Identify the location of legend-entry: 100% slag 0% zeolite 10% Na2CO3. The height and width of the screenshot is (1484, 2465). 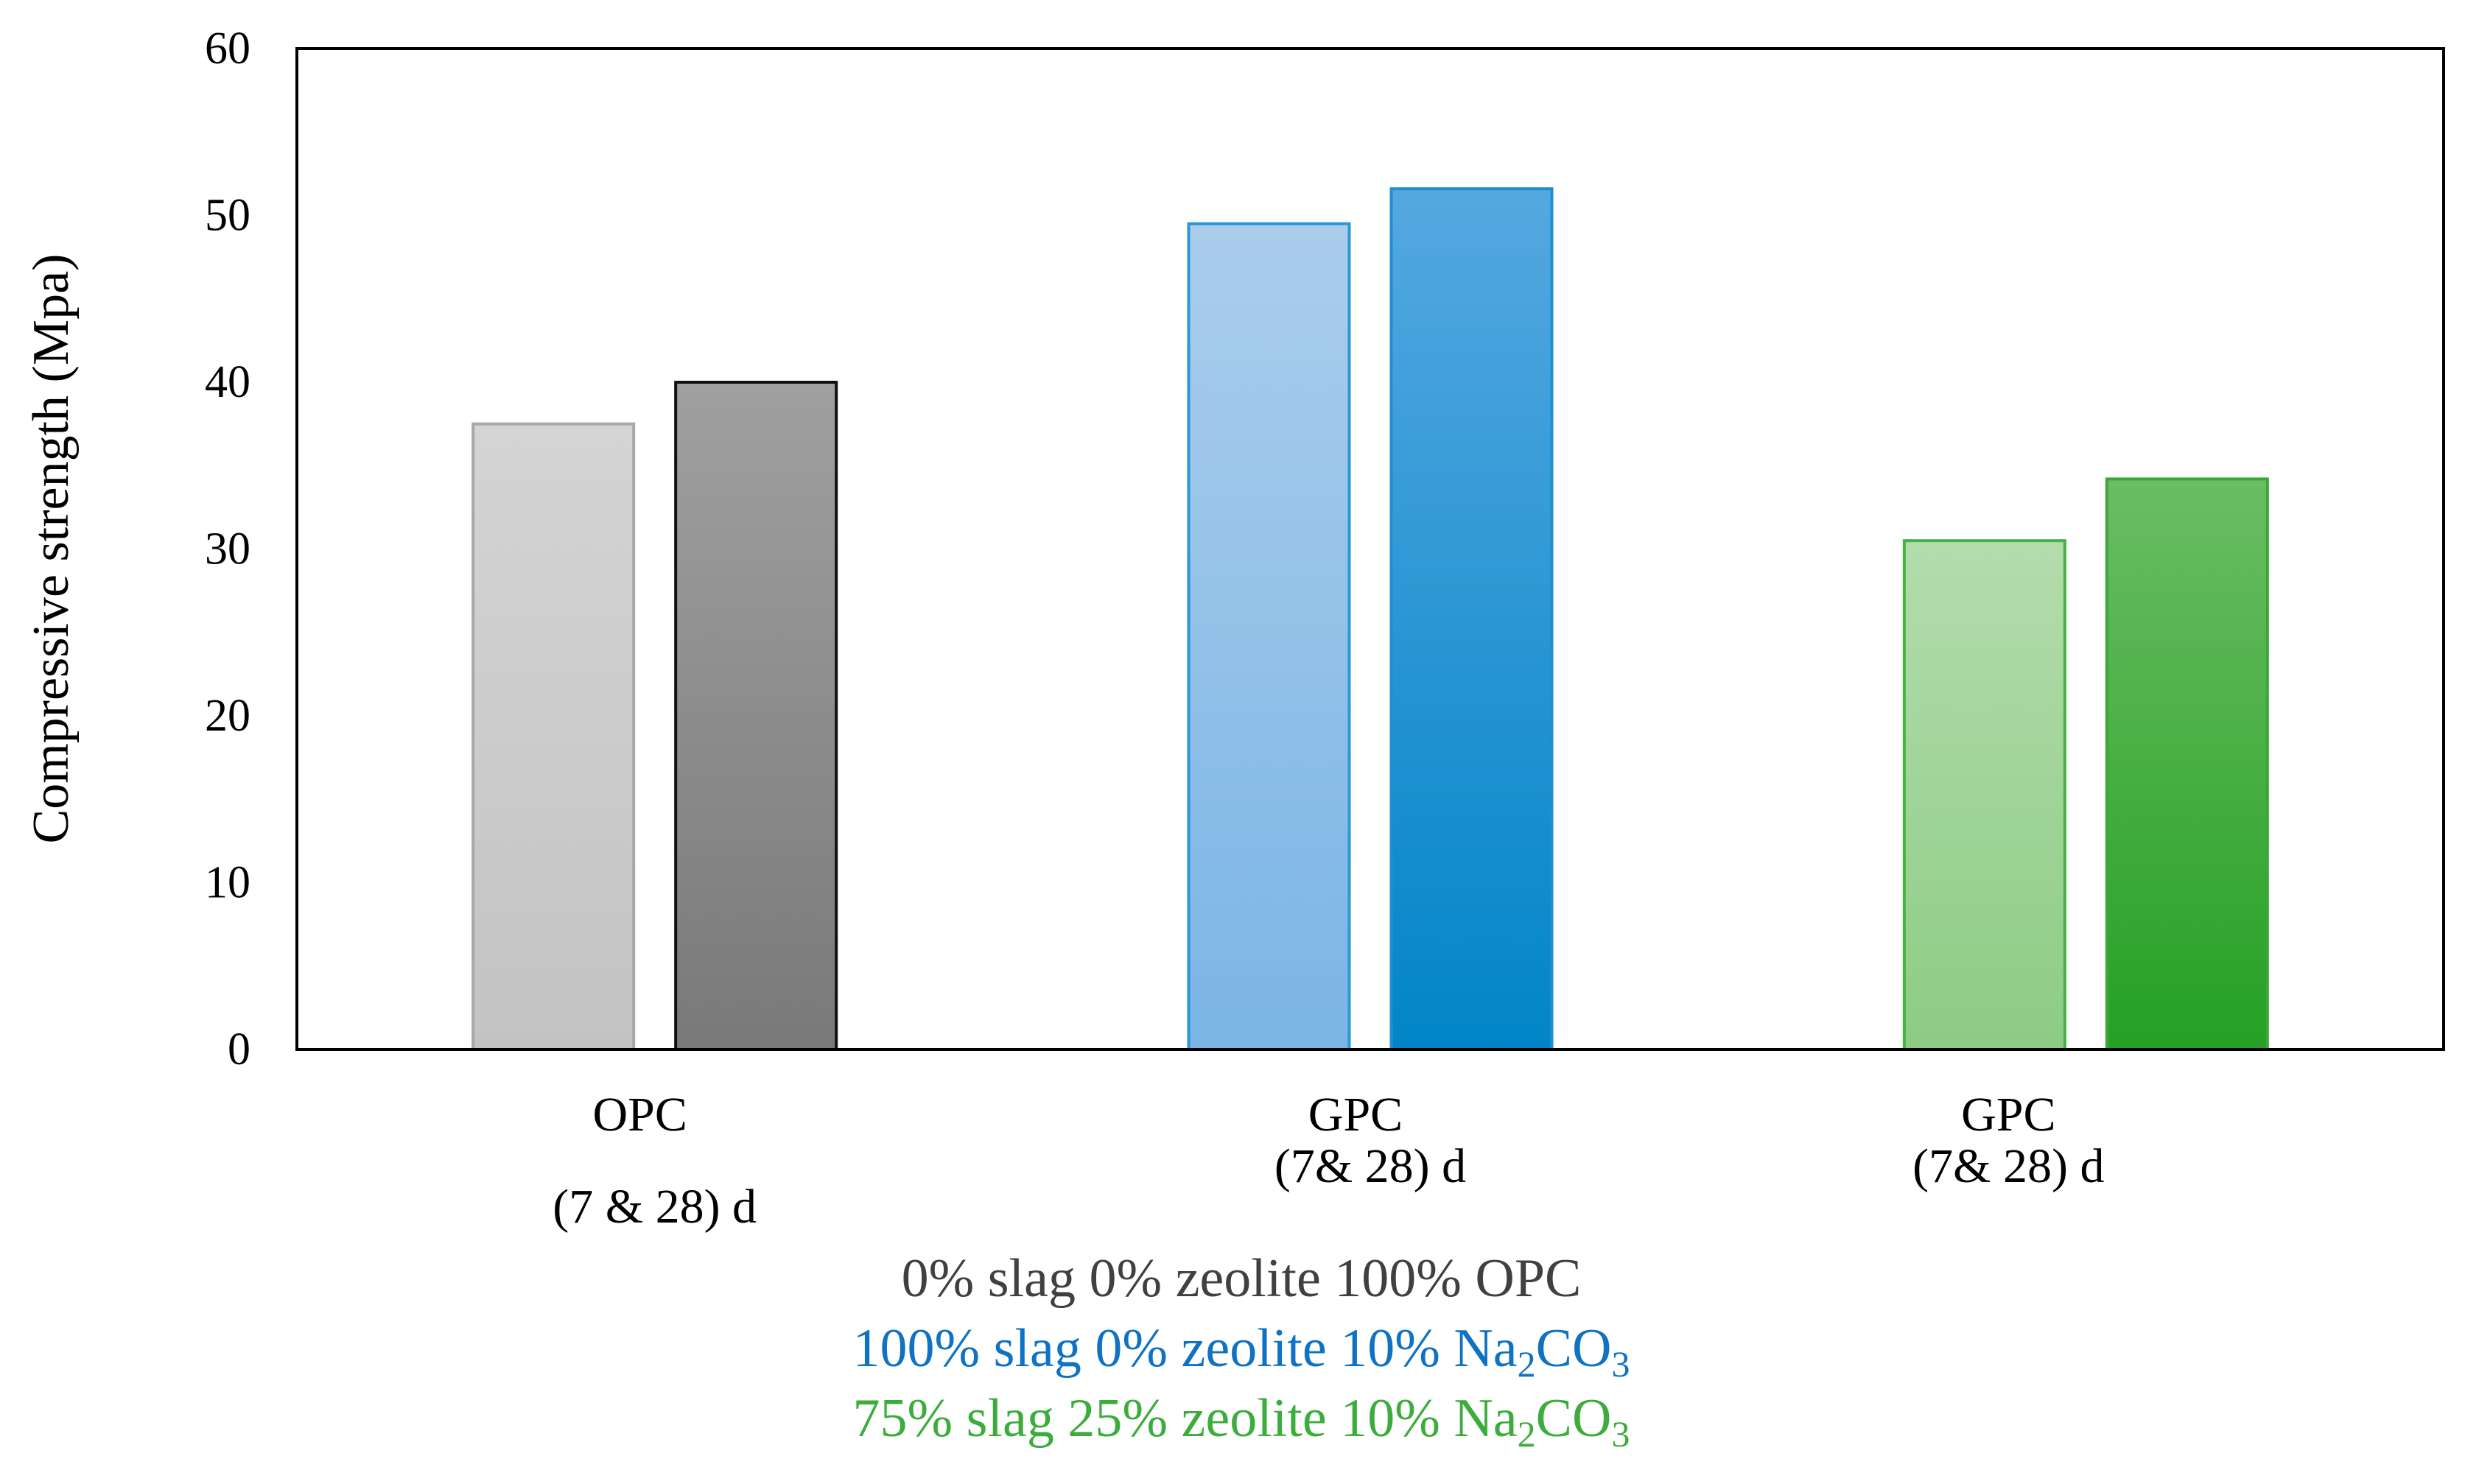
(1241, 1352).